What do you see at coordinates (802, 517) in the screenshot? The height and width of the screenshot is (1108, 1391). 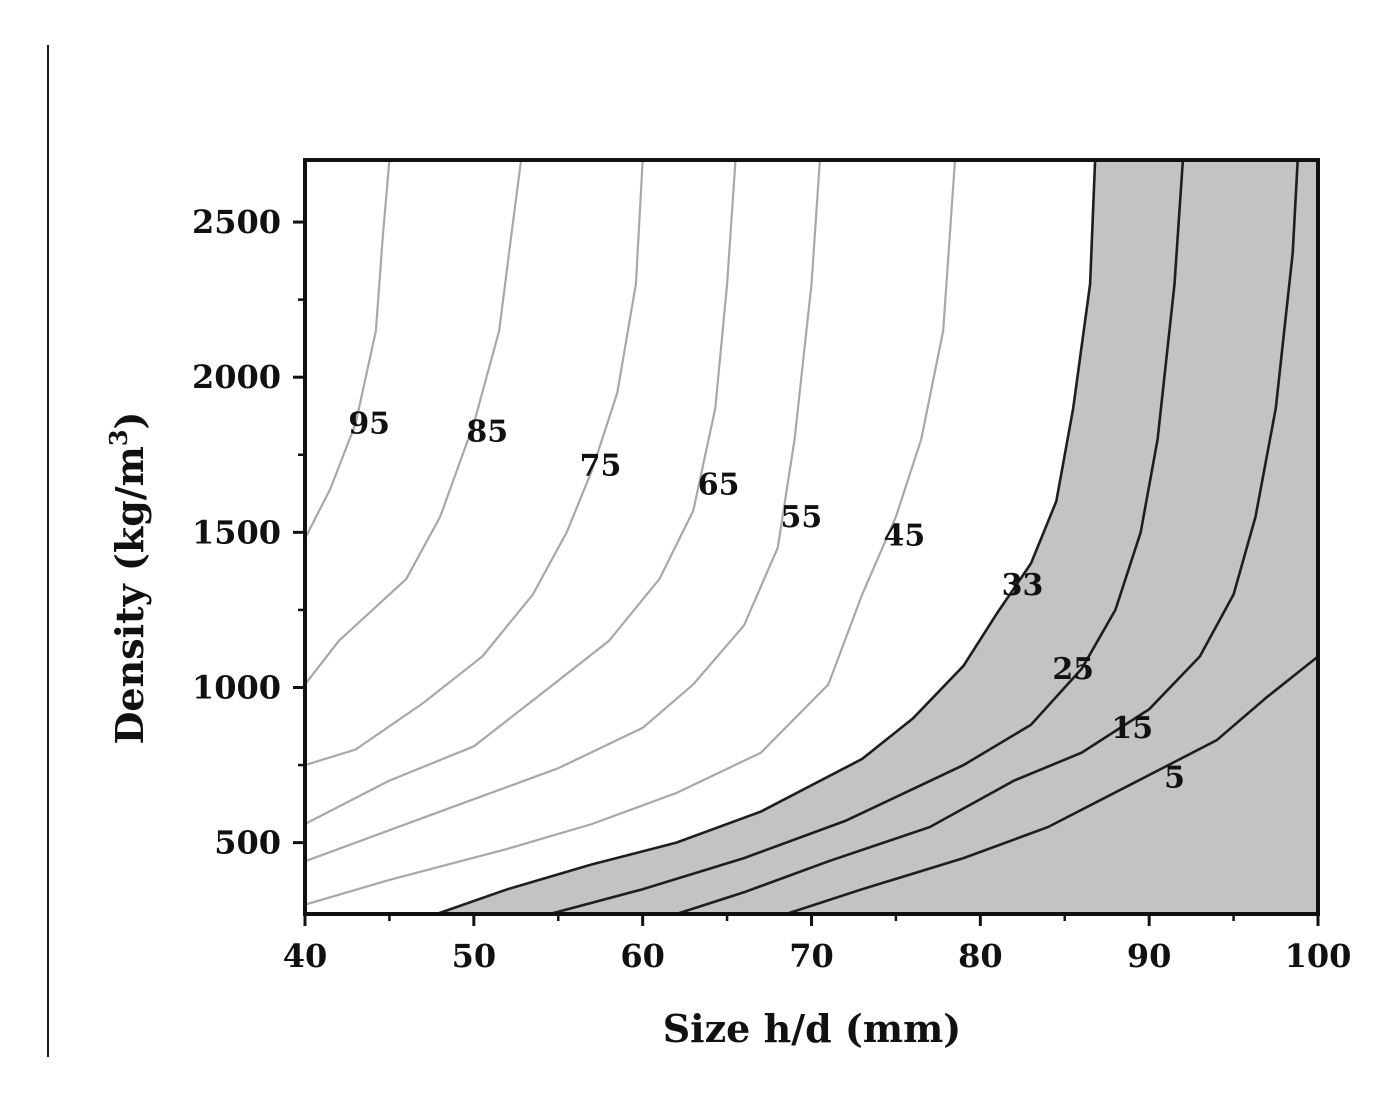 I see `contour-label-55: 55` at bounding box center [802, 517].